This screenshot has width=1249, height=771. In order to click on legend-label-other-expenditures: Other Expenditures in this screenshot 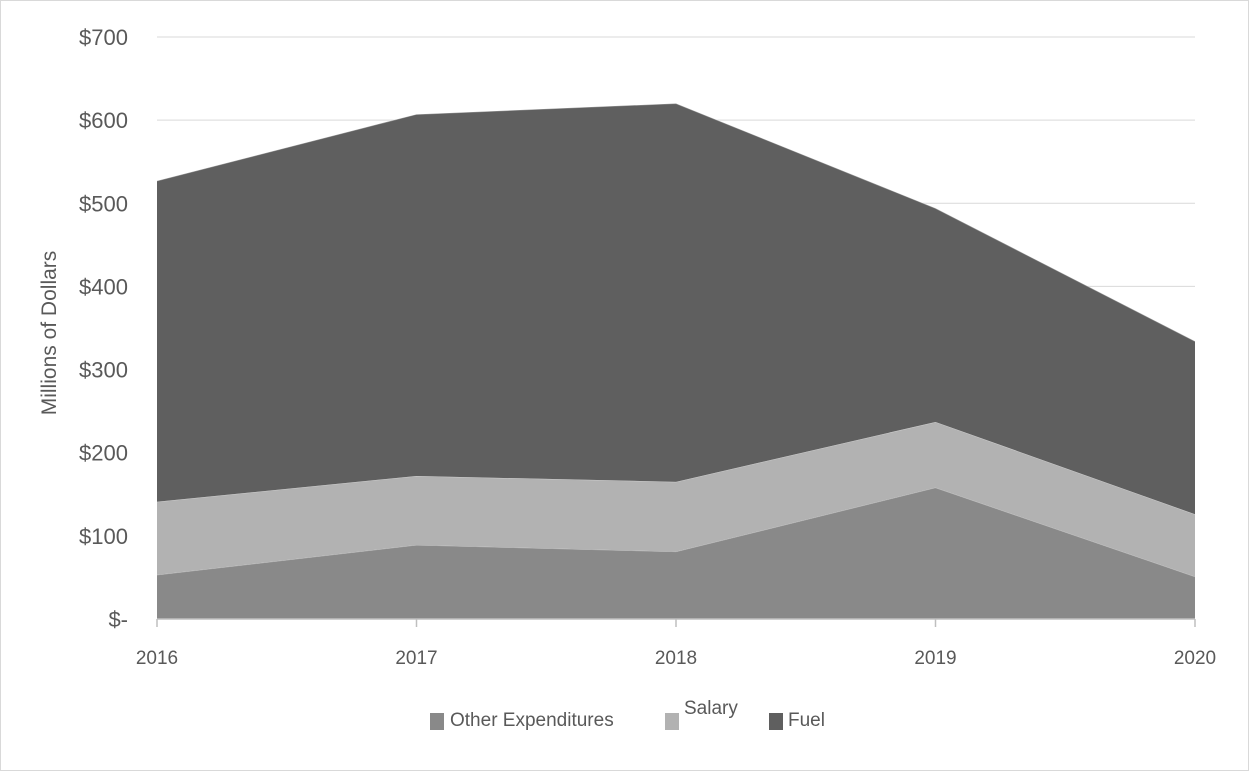, I will do `click(532, 720)`.